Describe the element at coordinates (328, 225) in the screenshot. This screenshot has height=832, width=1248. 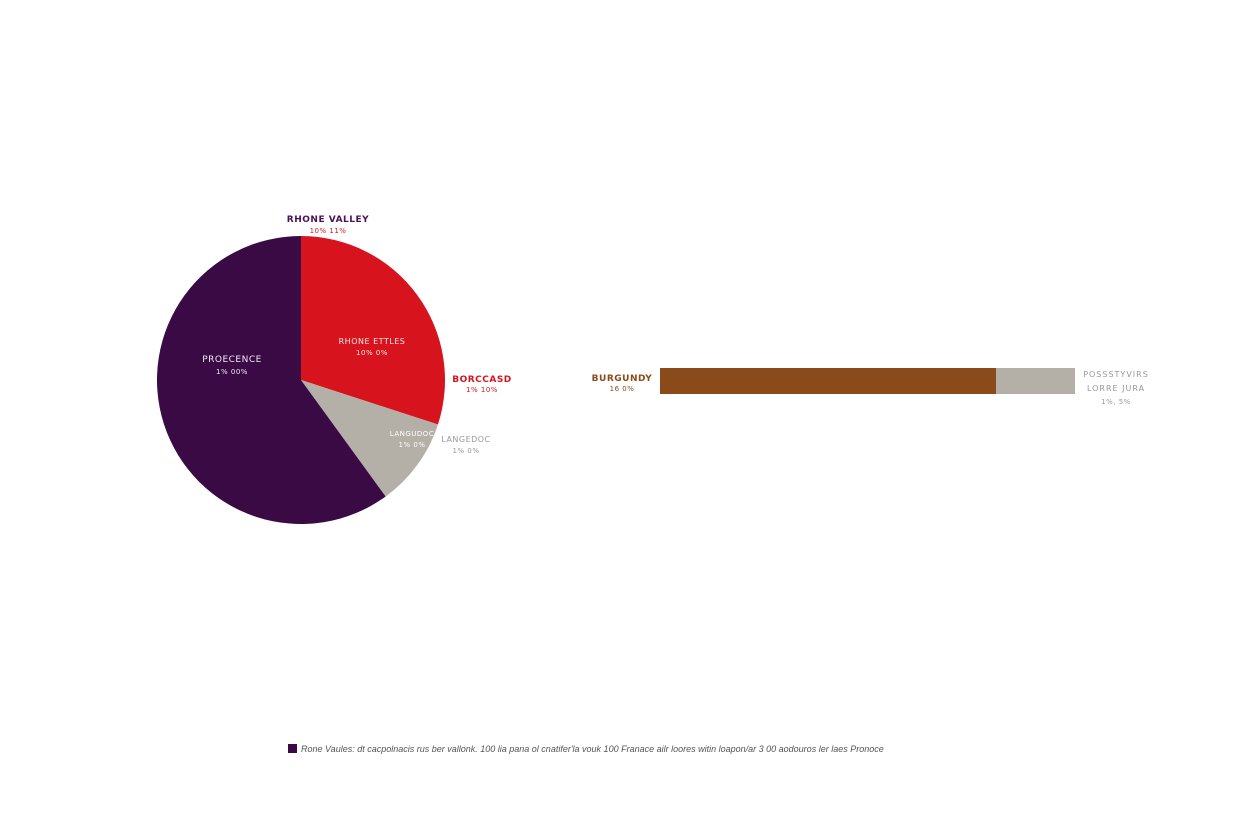
I see `label-rhone-valley: RHONE VALLEY 10% 11%` at that location.